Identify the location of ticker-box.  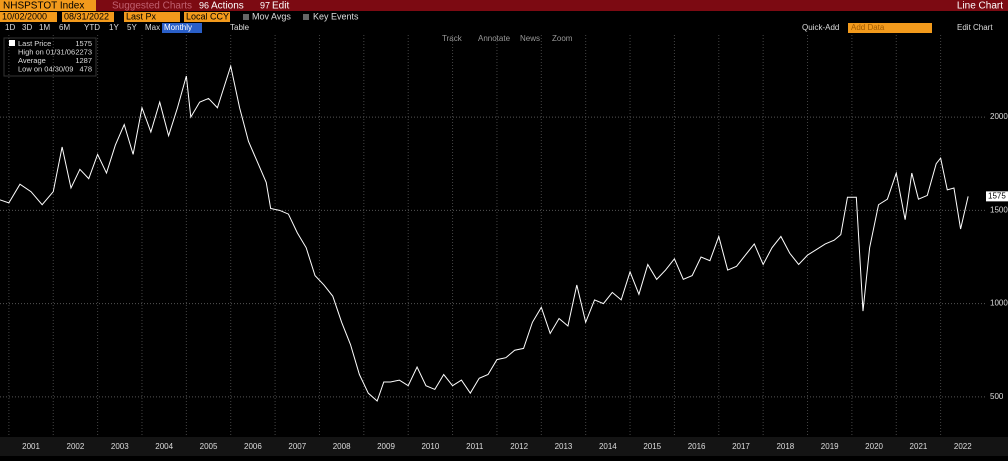
(48, 5).